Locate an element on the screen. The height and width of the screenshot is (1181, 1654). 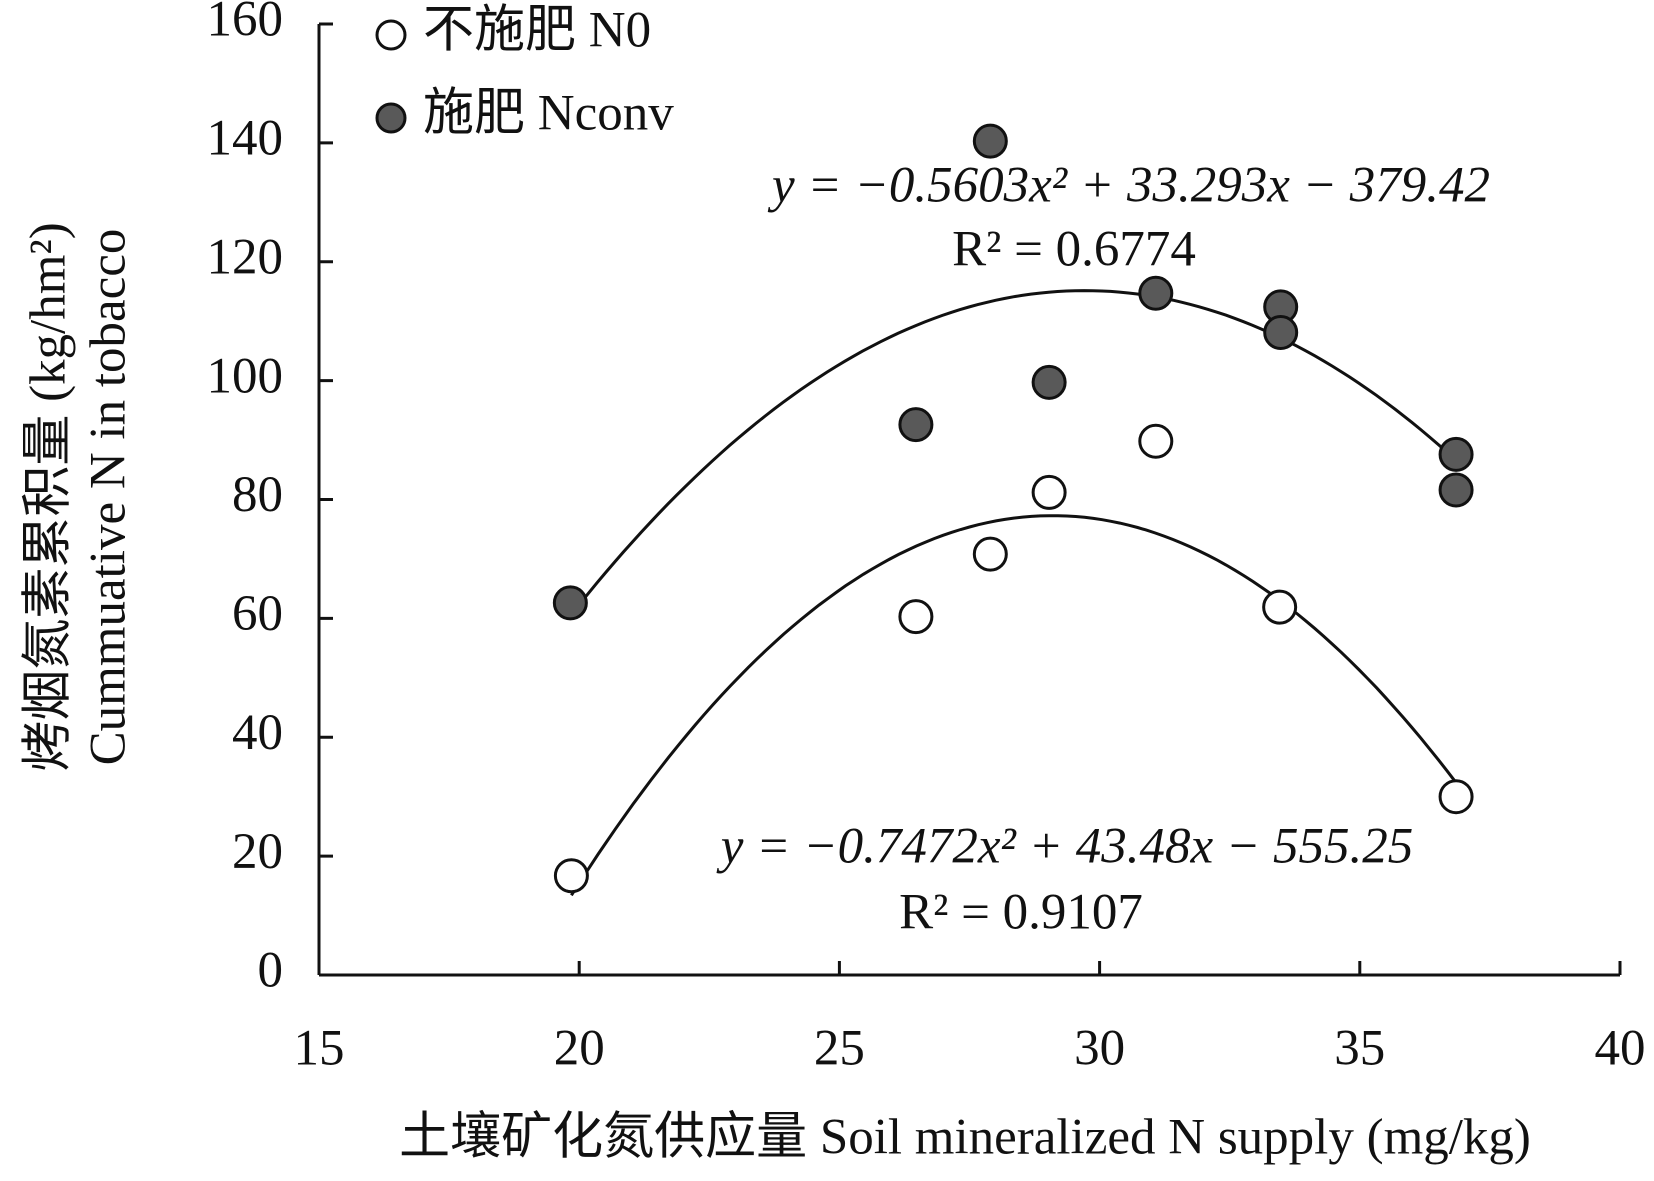
y-tick-label: 140 is located at coordinates (245, 139).